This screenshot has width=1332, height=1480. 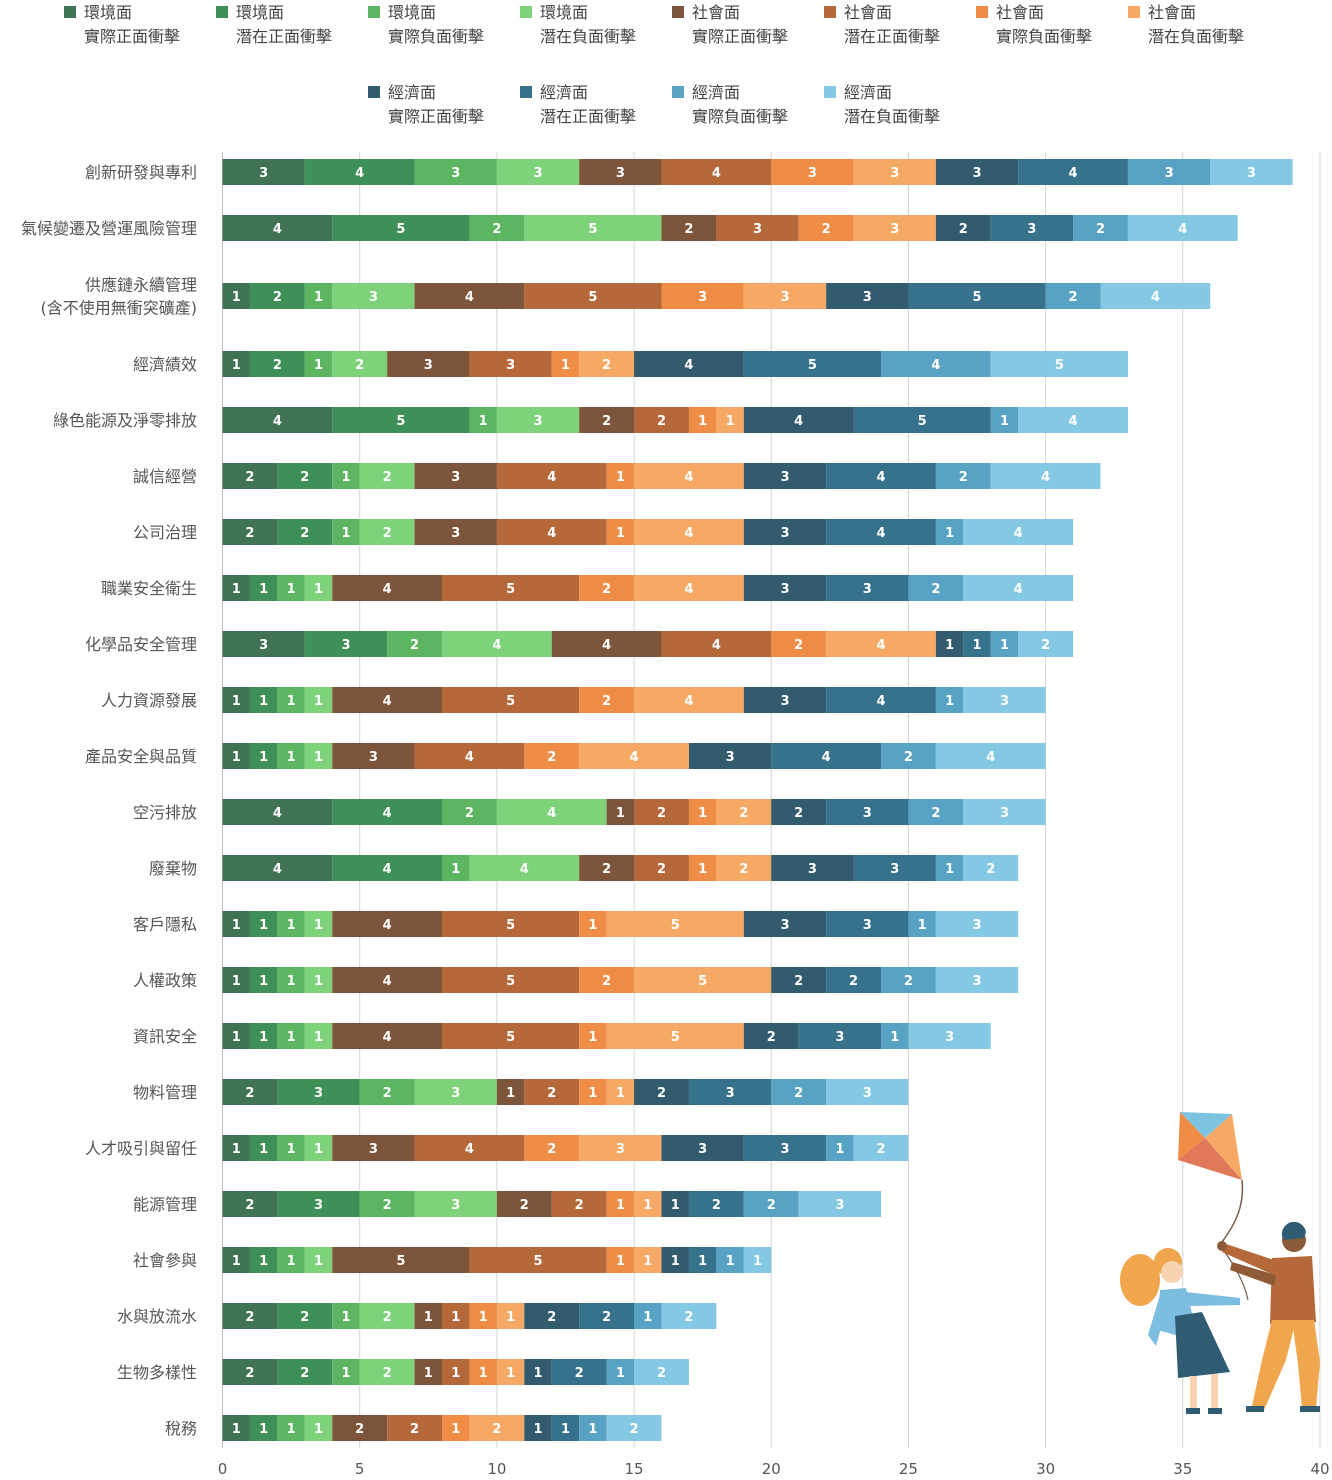 What do you see at coordinates (284, 36) in the screenshot?
I see `legend-label: 潛在正面衝擊` at bounding box center [284, 36].